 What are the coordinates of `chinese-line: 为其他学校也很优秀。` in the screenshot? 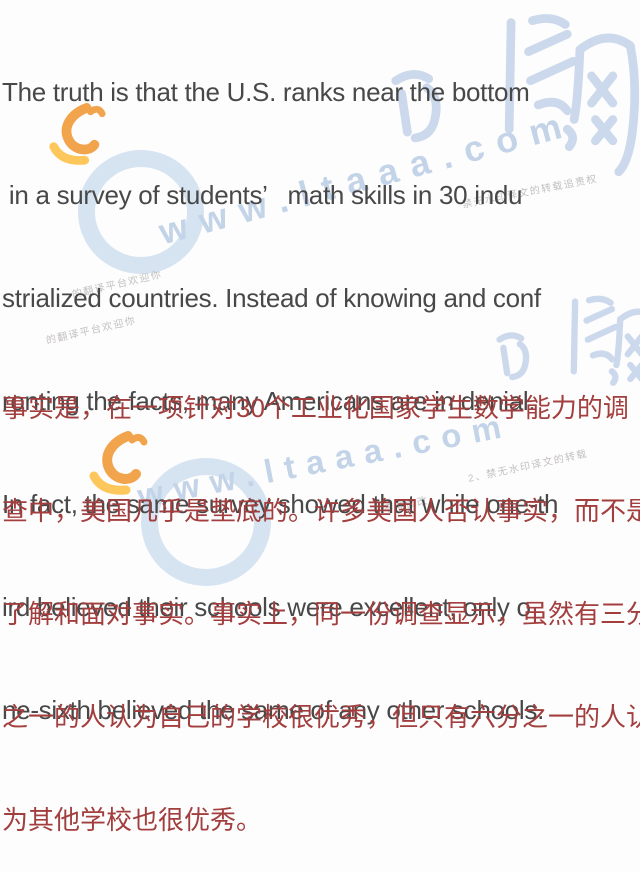 It's located at (132, 820).